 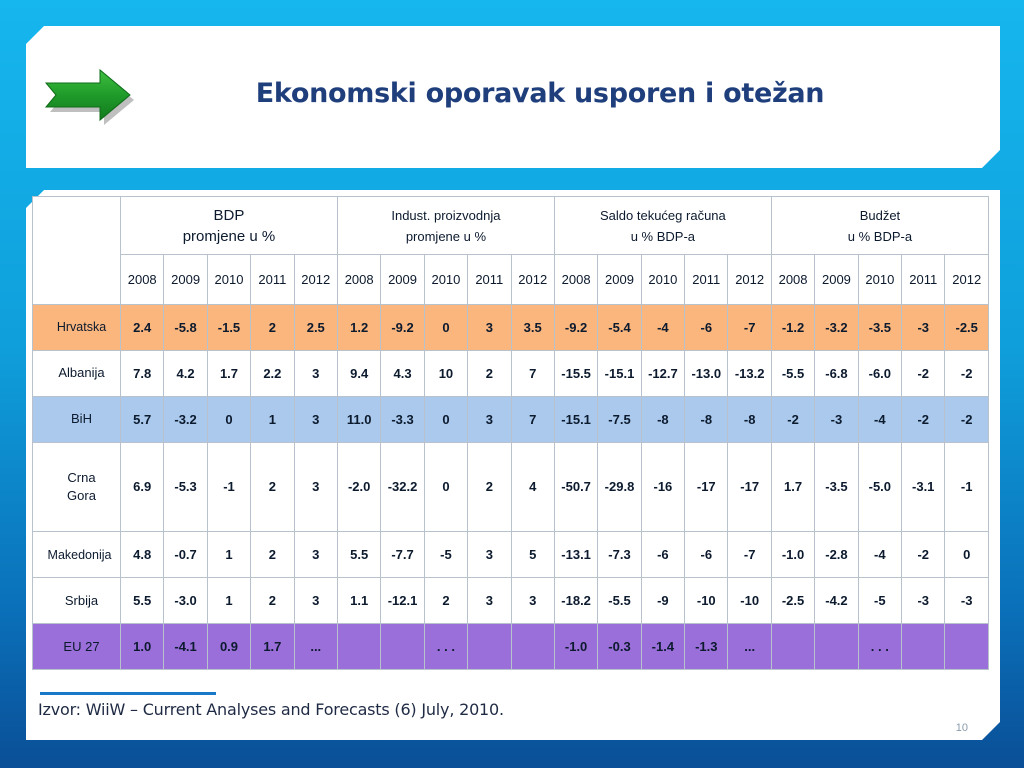 I want to click on green-arrow-icon, so click(x=89, y=96).